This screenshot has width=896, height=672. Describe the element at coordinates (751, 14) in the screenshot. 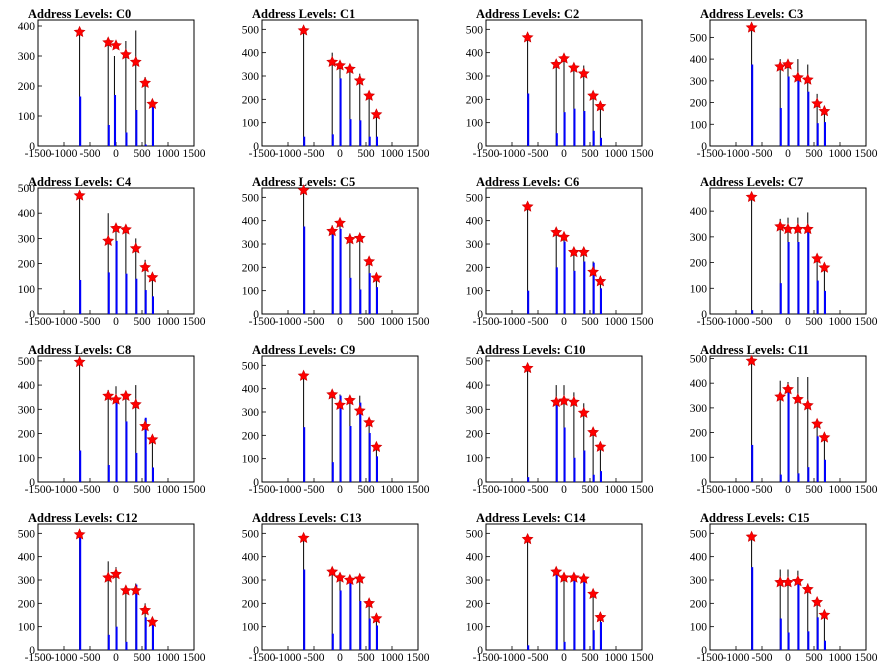

I see `chart-title: Address Levels: C3` at that location.